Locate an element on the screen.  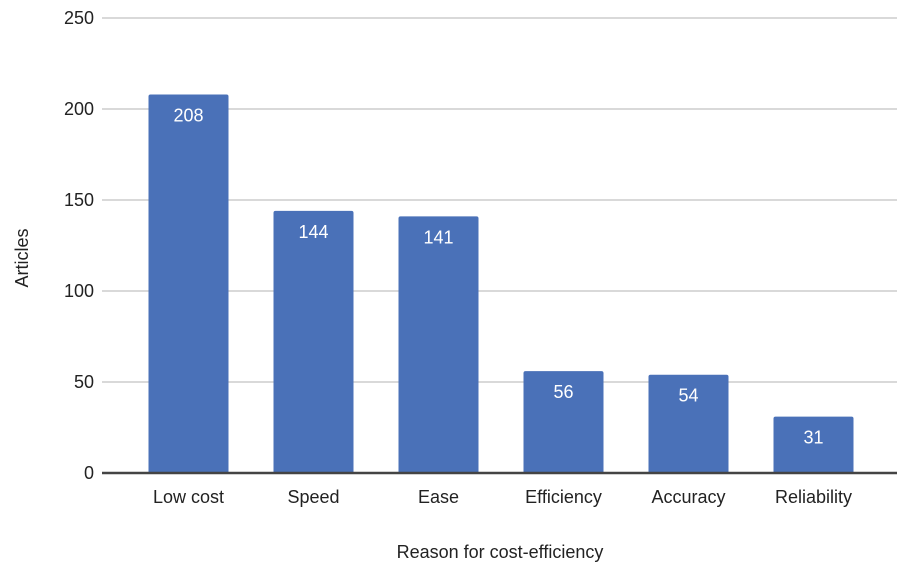
x-axis-title: Reason for cost-efficiency is located at coordinates (500, 552).